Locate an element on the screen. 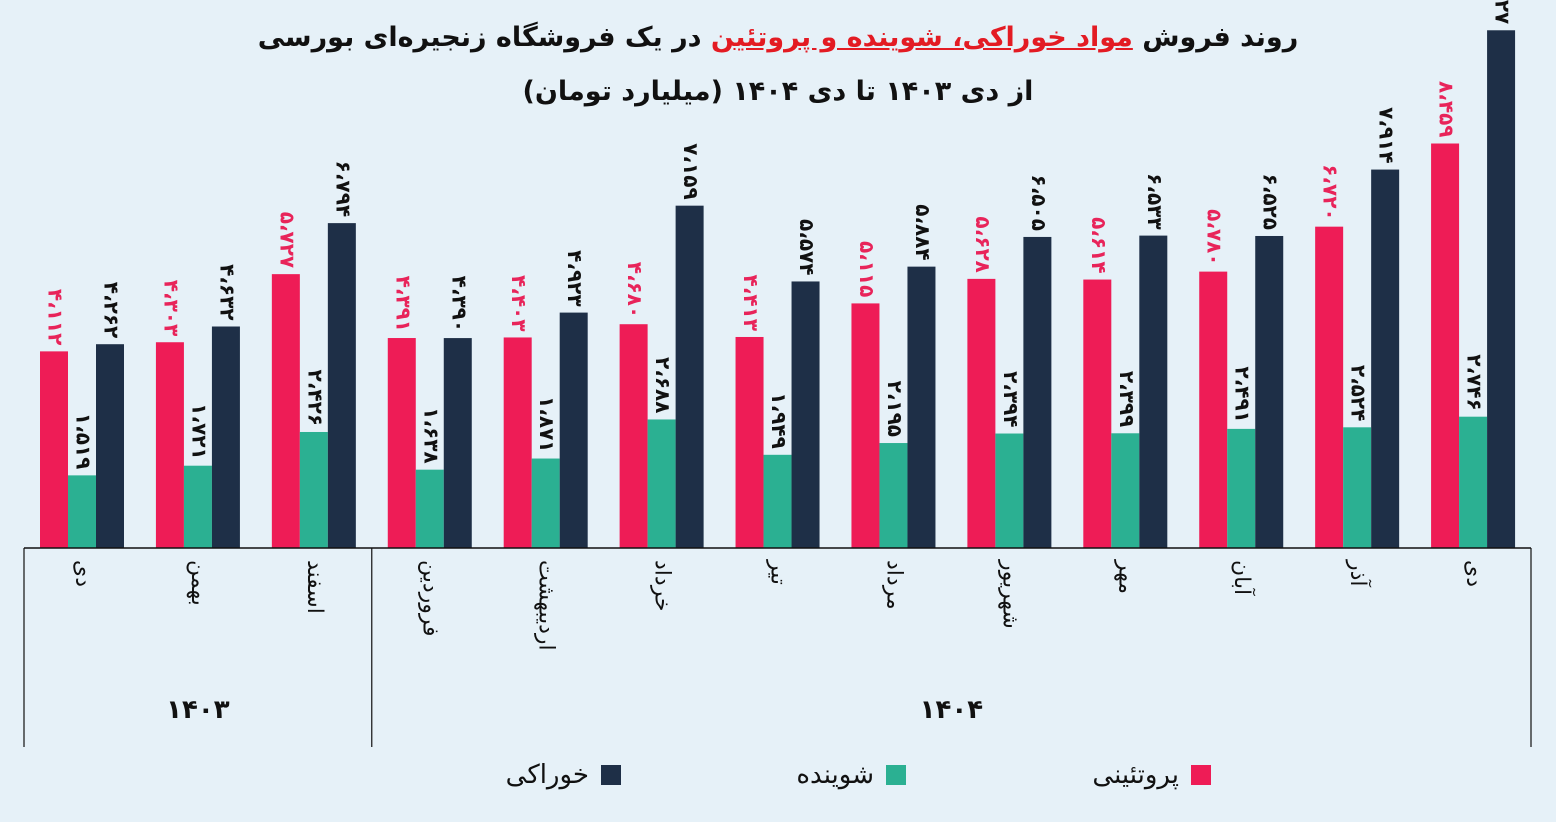 This screenshot has width=1556, height=822. data-label-food: ۴،۹۲۳ is located at coordinates (575, 278).